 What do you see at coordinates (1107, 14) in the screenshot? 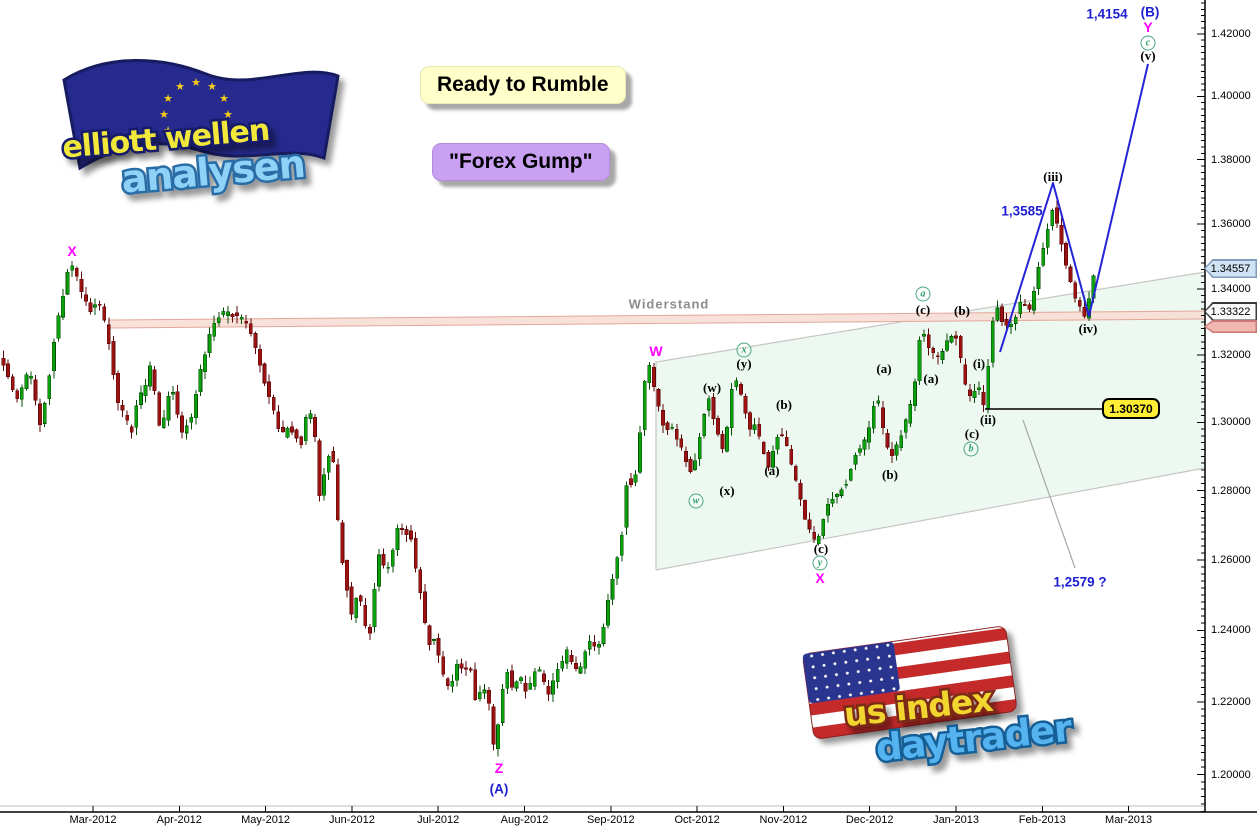
I see `target-label: 1,4154` at bounding box center [1107, 14].